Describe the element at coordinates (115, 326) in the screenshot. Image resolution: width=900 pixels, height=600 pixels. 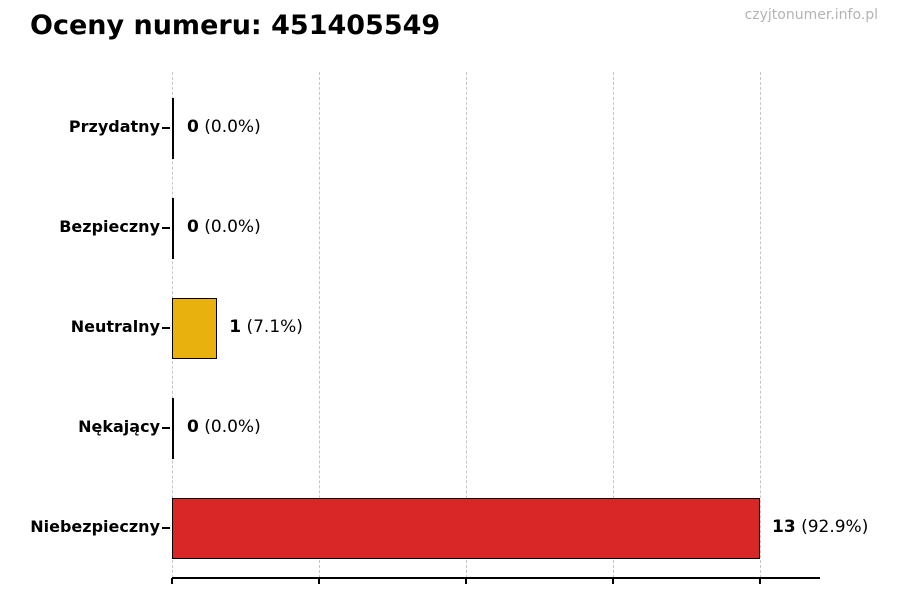
I see `category-label: Neutralny` at that location.